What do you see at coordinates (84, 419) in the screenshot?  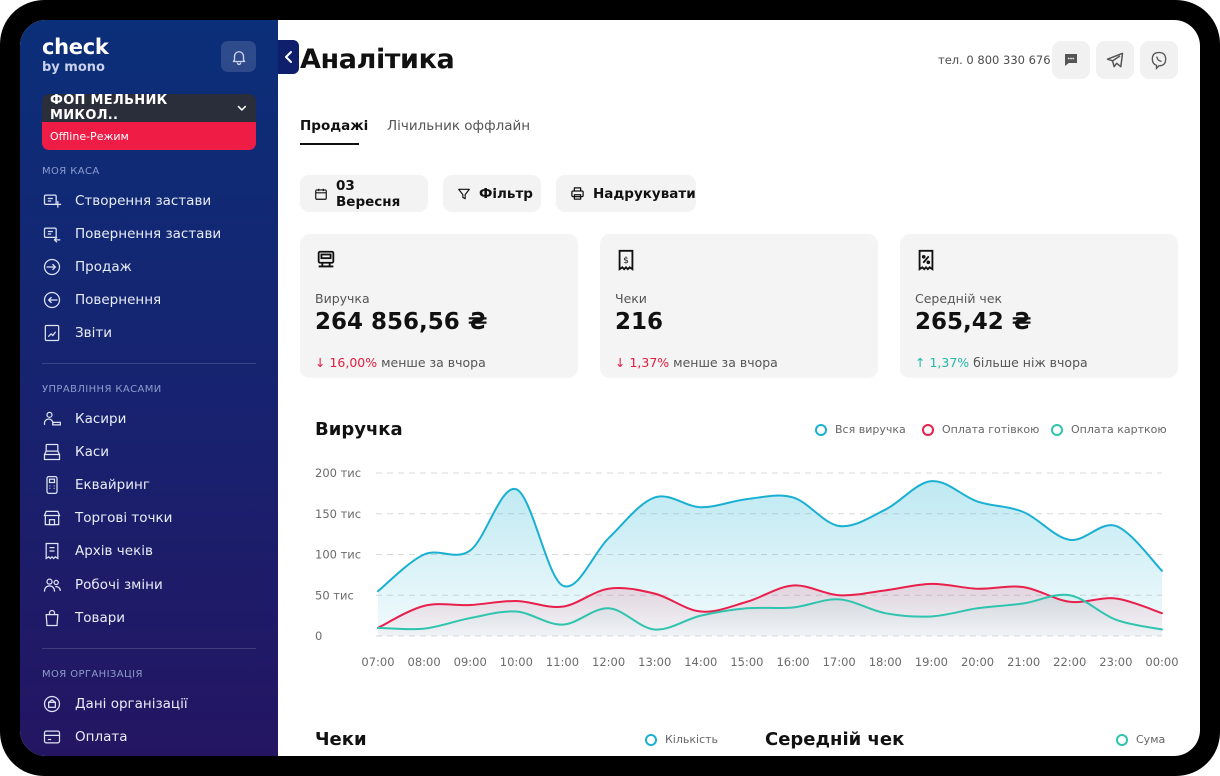 I see `sidebar-item-cashiers: Касири` at bounding box center [84, 419].